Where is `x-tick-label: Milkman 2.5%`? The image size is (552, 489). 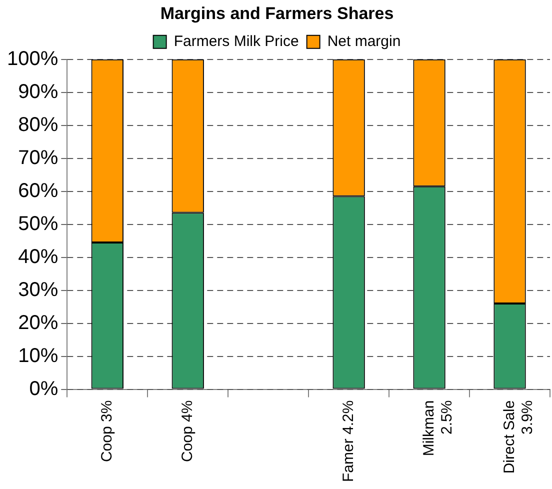
x-tick-label: Milkman 2.5% is located at coordinates (438, 428).